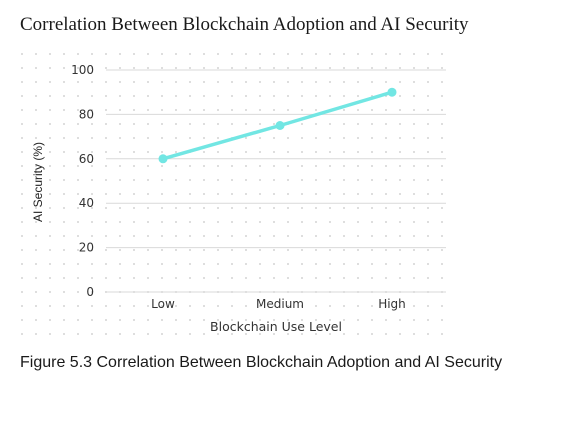  I want to click on x-tick-label: Low, so click(163, 304).